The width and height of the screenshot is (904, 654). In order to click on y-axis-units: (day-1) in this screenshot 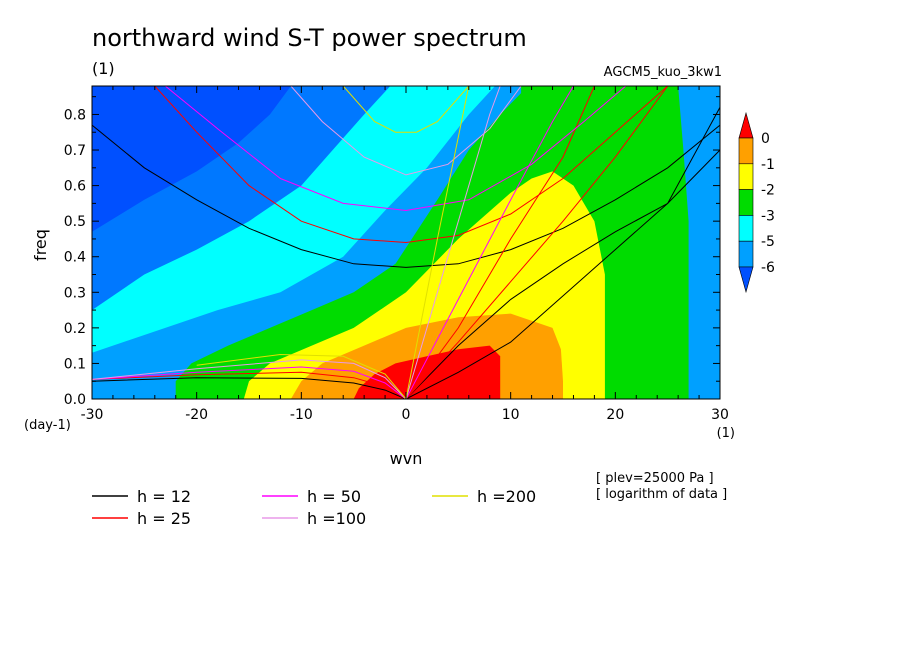, I will do `click(47, 425)`.